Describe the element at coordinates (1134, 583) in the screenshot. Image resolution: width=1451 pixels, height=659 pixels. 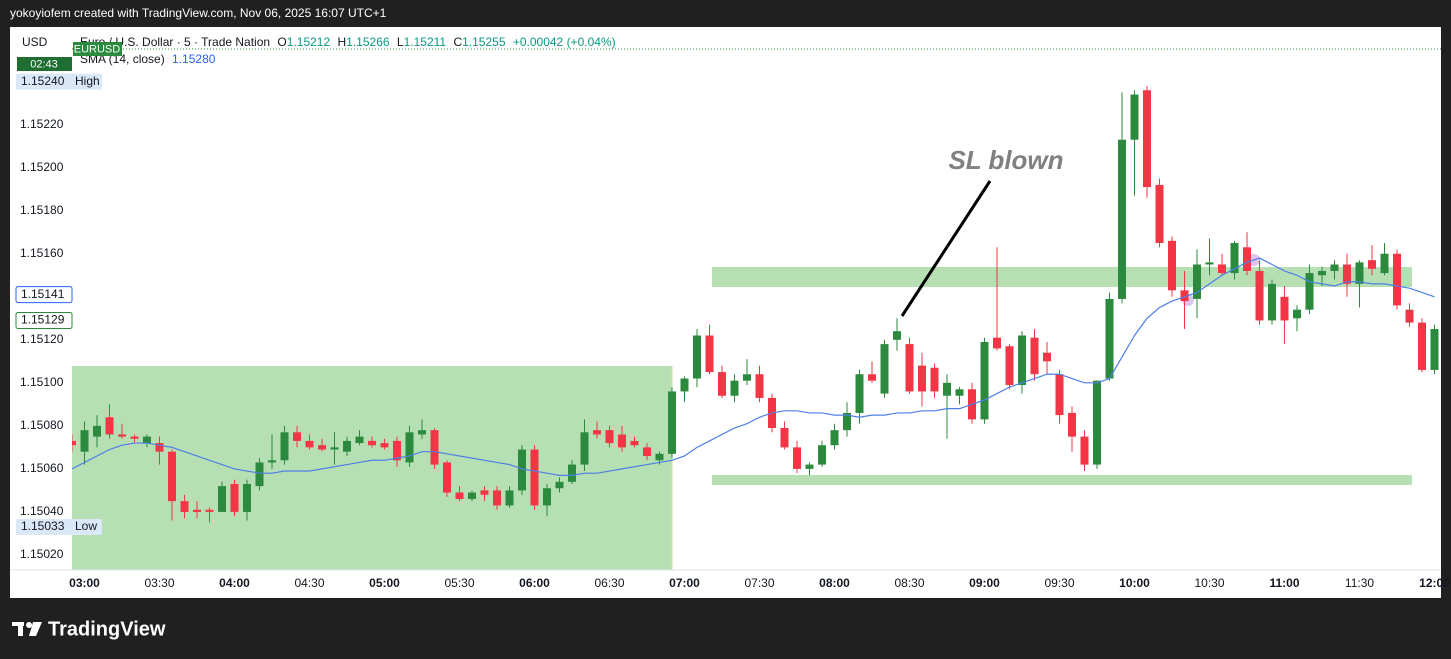
I see `x-tick-label: 10:00` at that location.